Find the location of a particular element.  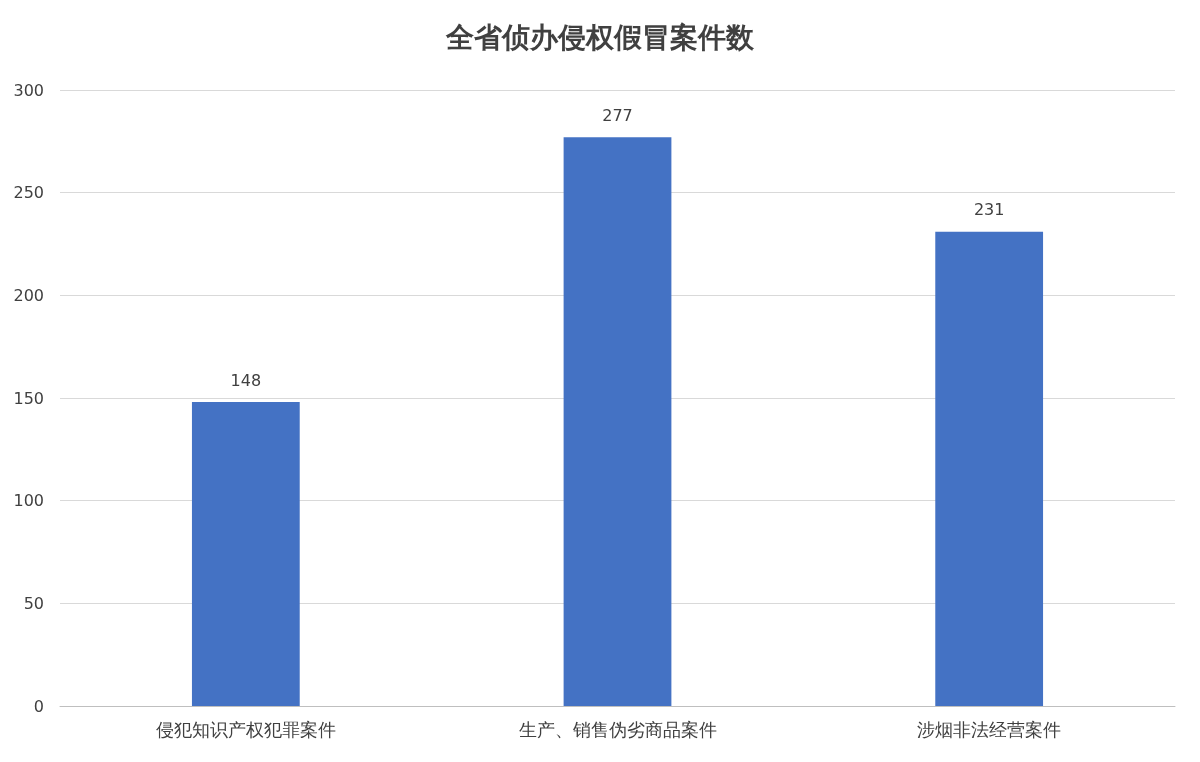

y-tick-label: 250 is located at coordinates (28, 193).